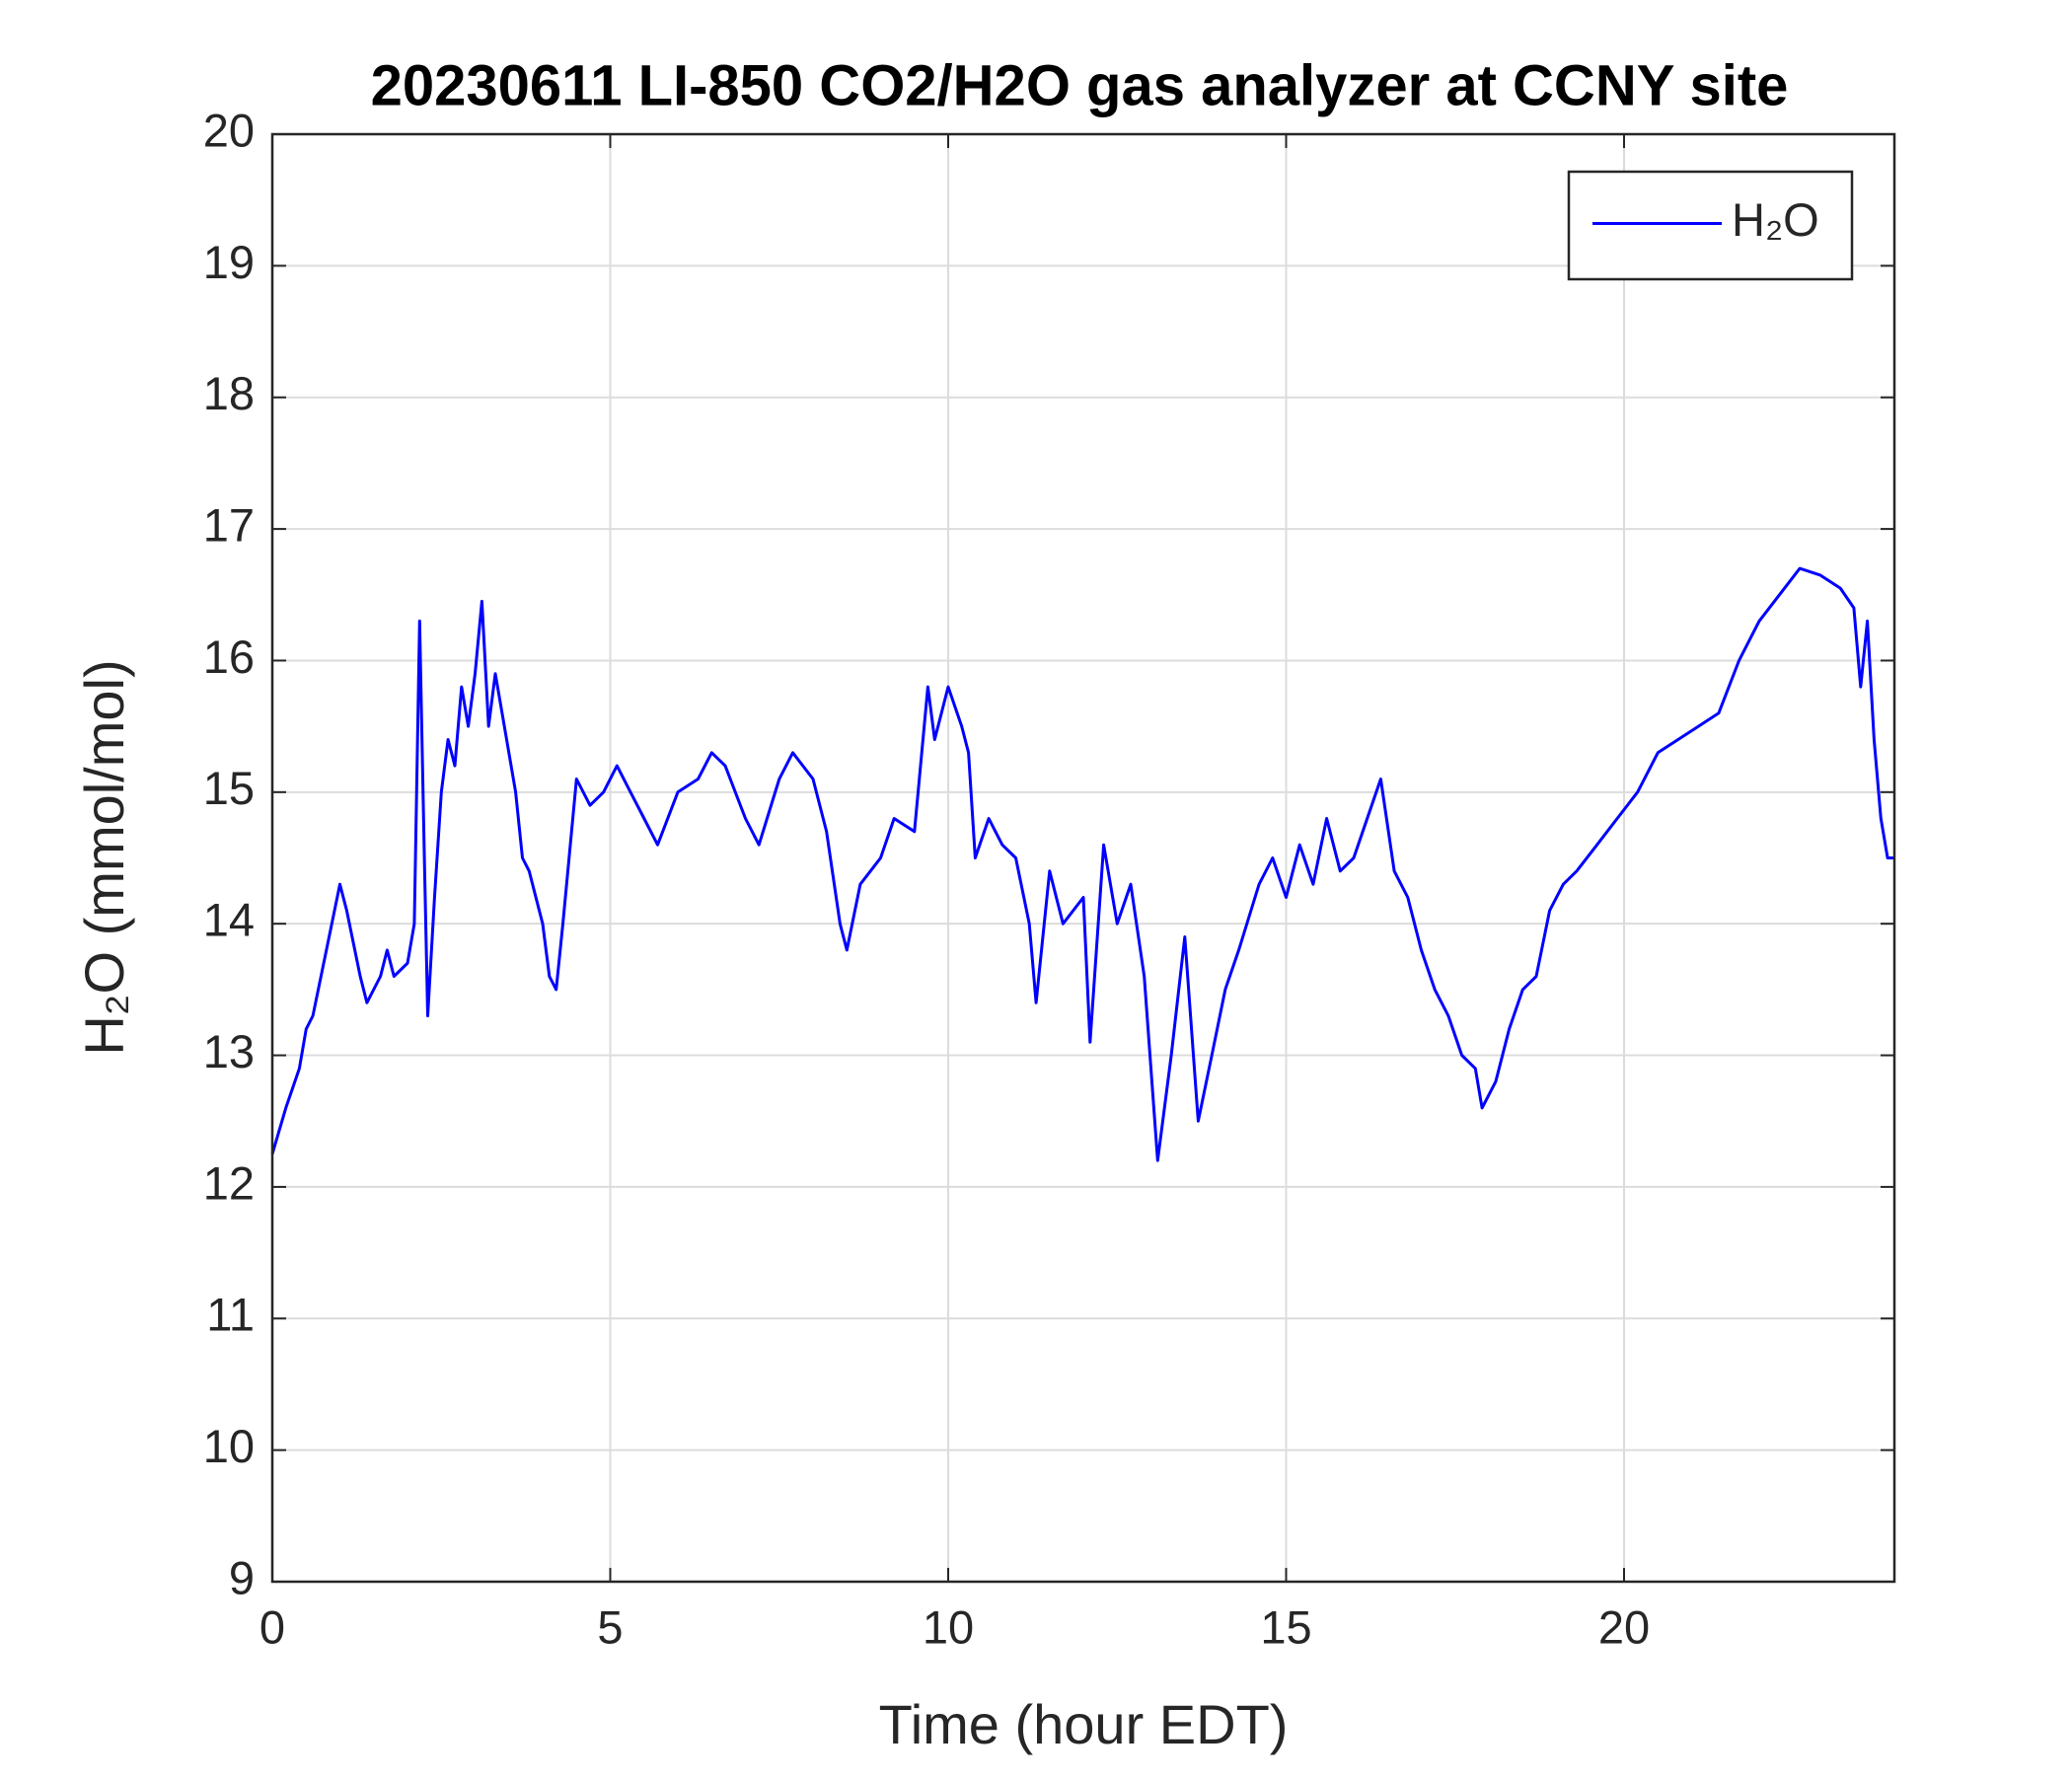 This screenshot has height=1781, width=2072. What do you see at coordinates (229, 1446) in the screenshot?
I see `y-tick-label: 10` at bounding box center [229, 1446].